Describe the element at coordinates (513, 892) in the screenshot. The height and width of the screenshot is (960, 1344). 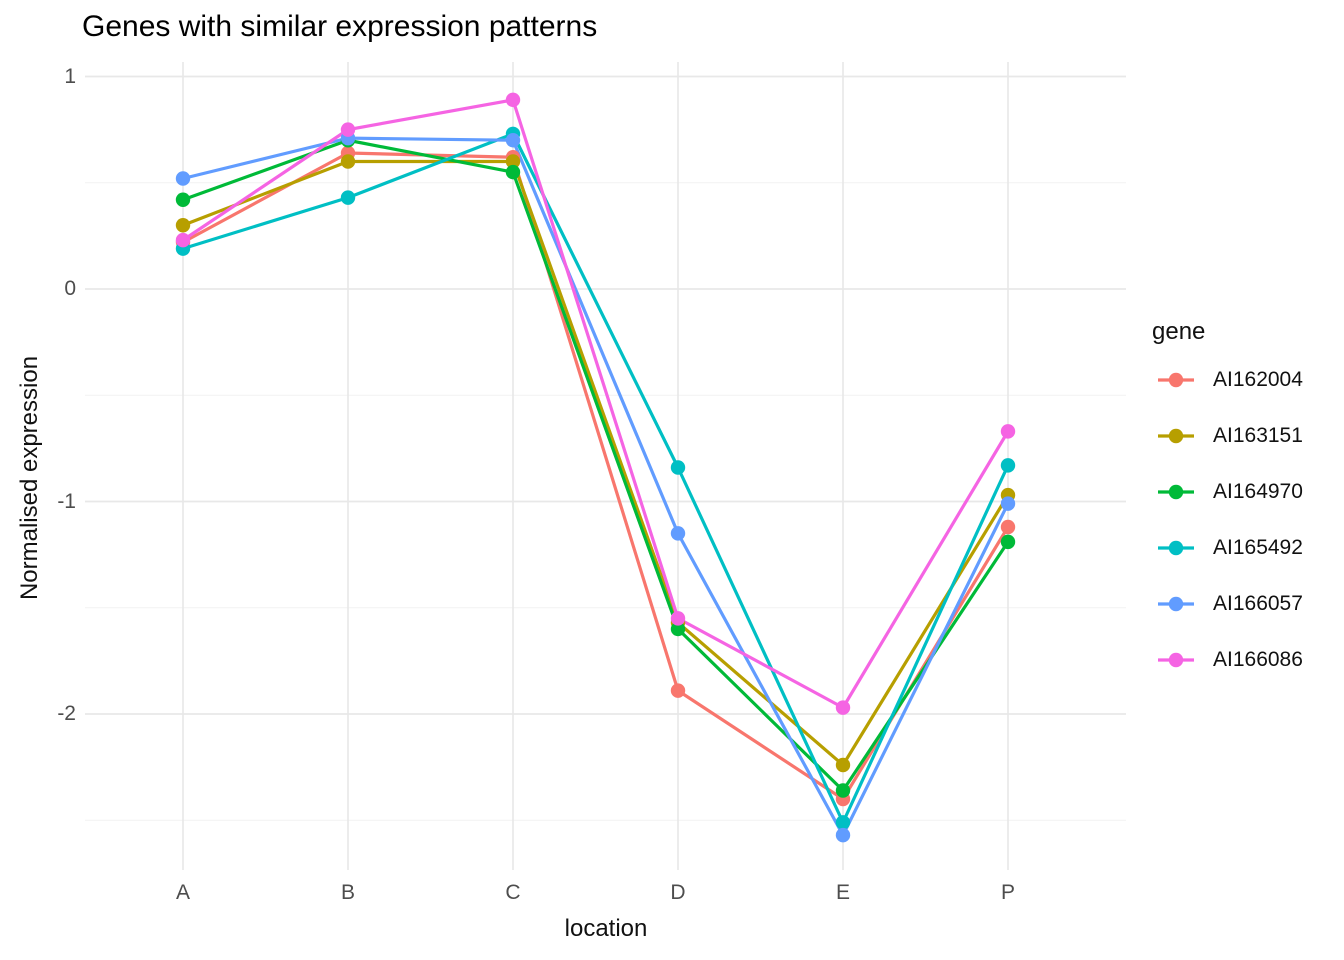
I see `x-tick-label: C` at that location.